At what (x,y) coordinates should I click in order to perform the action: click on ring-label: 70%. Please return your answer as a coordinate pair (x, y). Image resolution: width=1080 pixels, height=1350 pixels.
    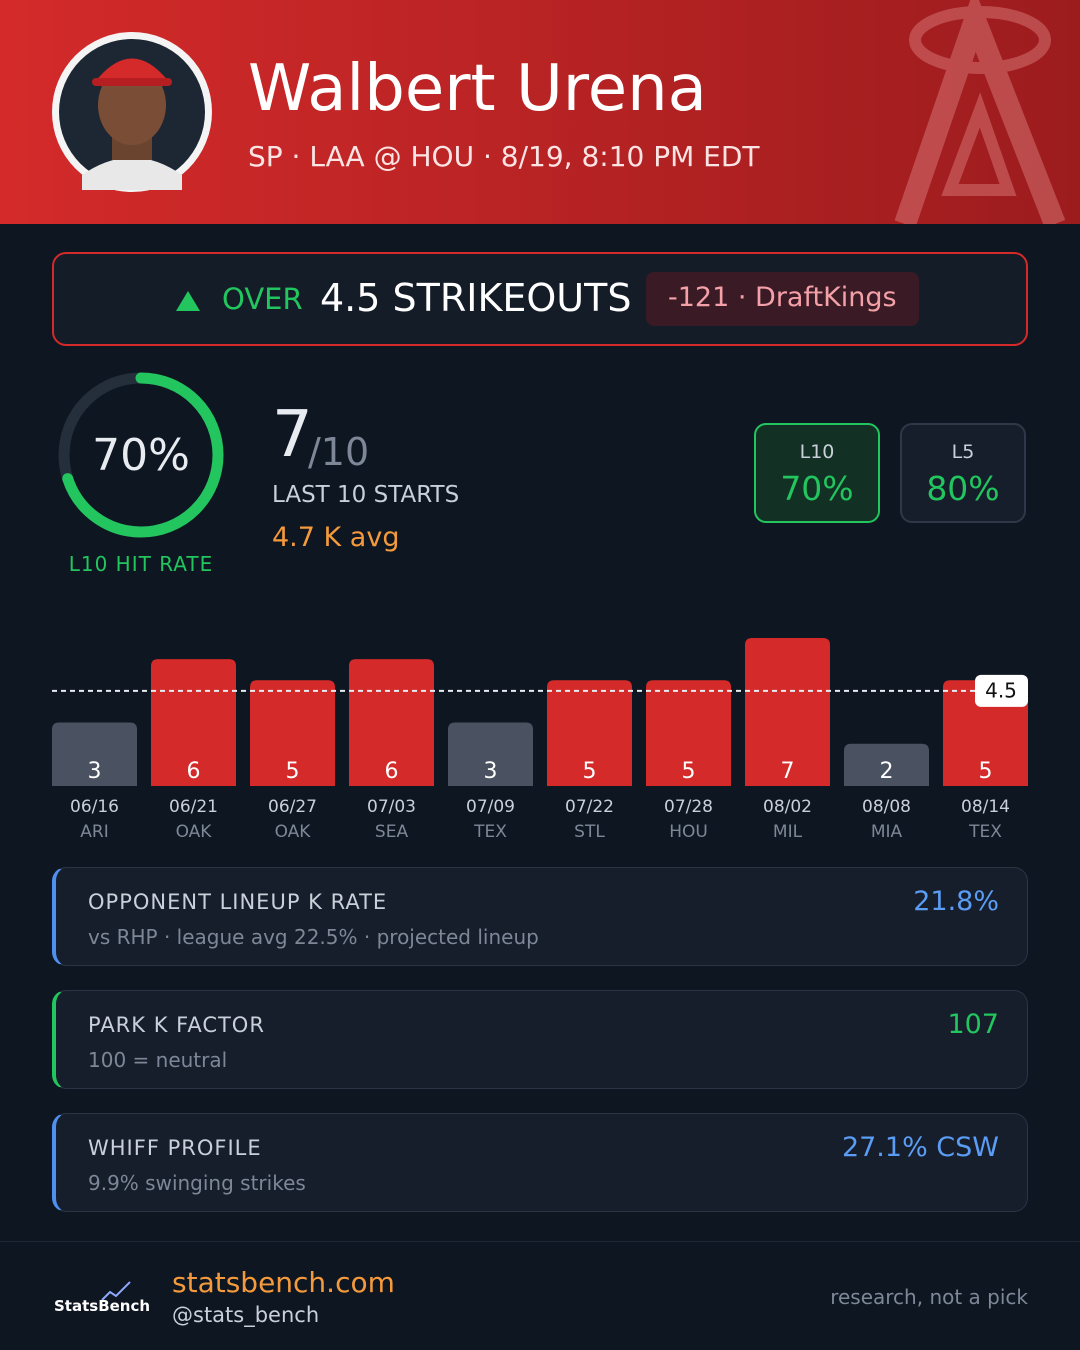
    Looking at the image, I should click on (141, 455).